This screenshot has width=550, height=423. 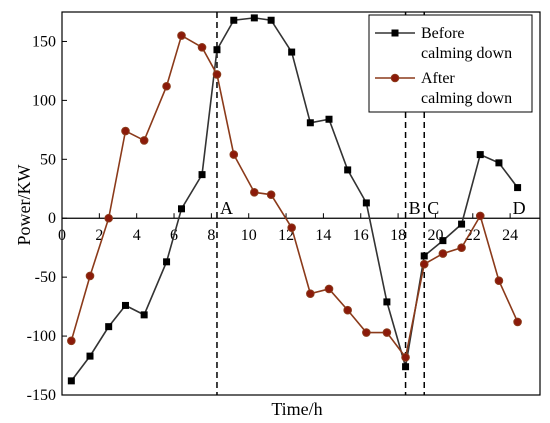 What do you see at coordinates (361, 235) in the screenshot?
I see `x-tick-label: 16` at bounding box center [361, 235].